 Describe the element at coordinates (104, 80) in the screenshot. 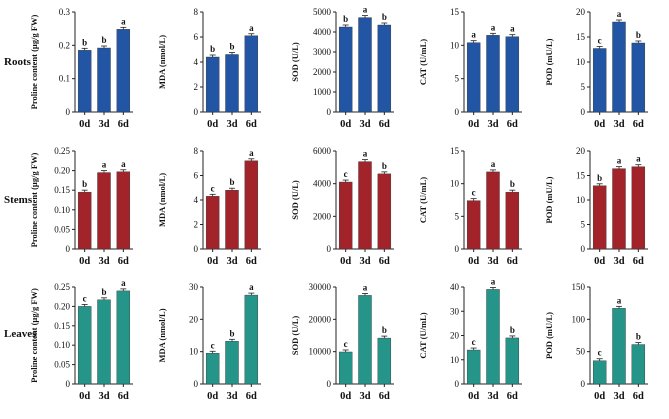

I see `bar-roots-0-3d` at that location.